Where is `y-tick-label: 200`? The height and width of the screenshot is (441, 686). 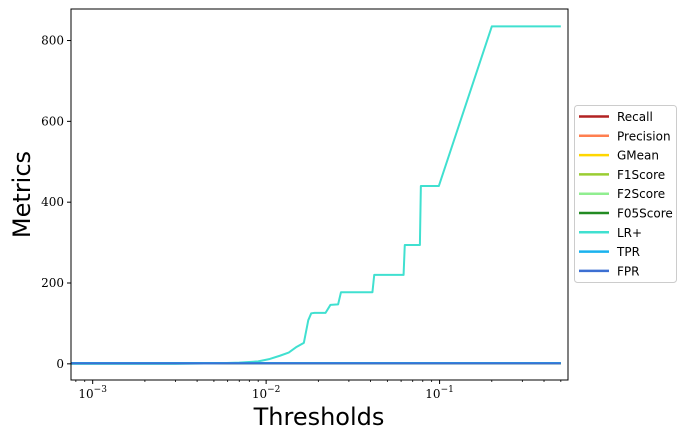 y-tick-label: 200 is located at coordinates (52, 283).